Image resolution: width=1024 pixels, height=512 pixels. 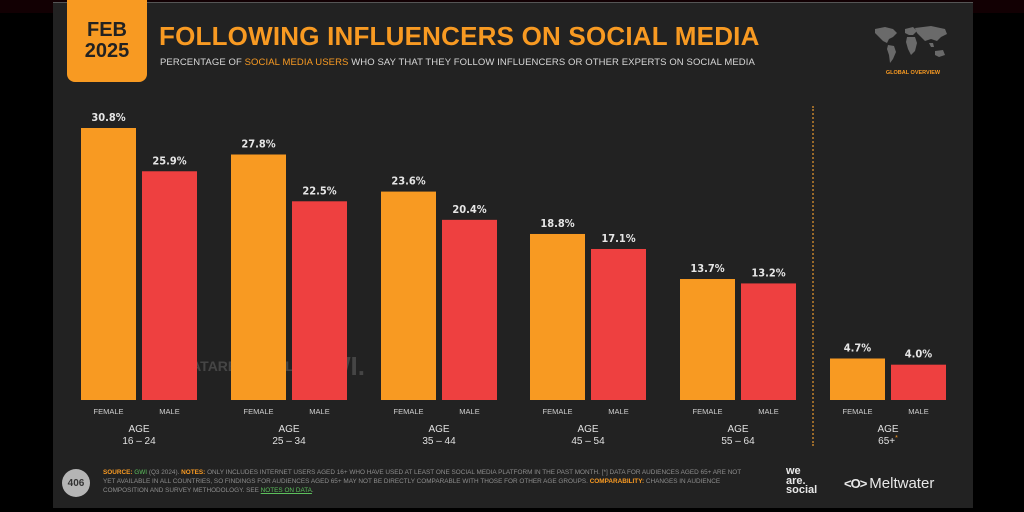 I want to click on data-label: 20.4%, so click(x=469, y=209).